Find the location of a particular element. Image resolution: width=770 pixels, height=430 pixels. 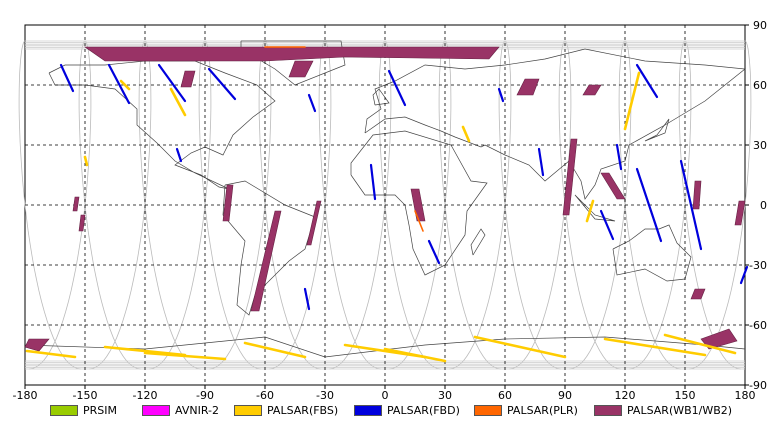

x-tick-label: 60 is located at coordinates (505, 395).